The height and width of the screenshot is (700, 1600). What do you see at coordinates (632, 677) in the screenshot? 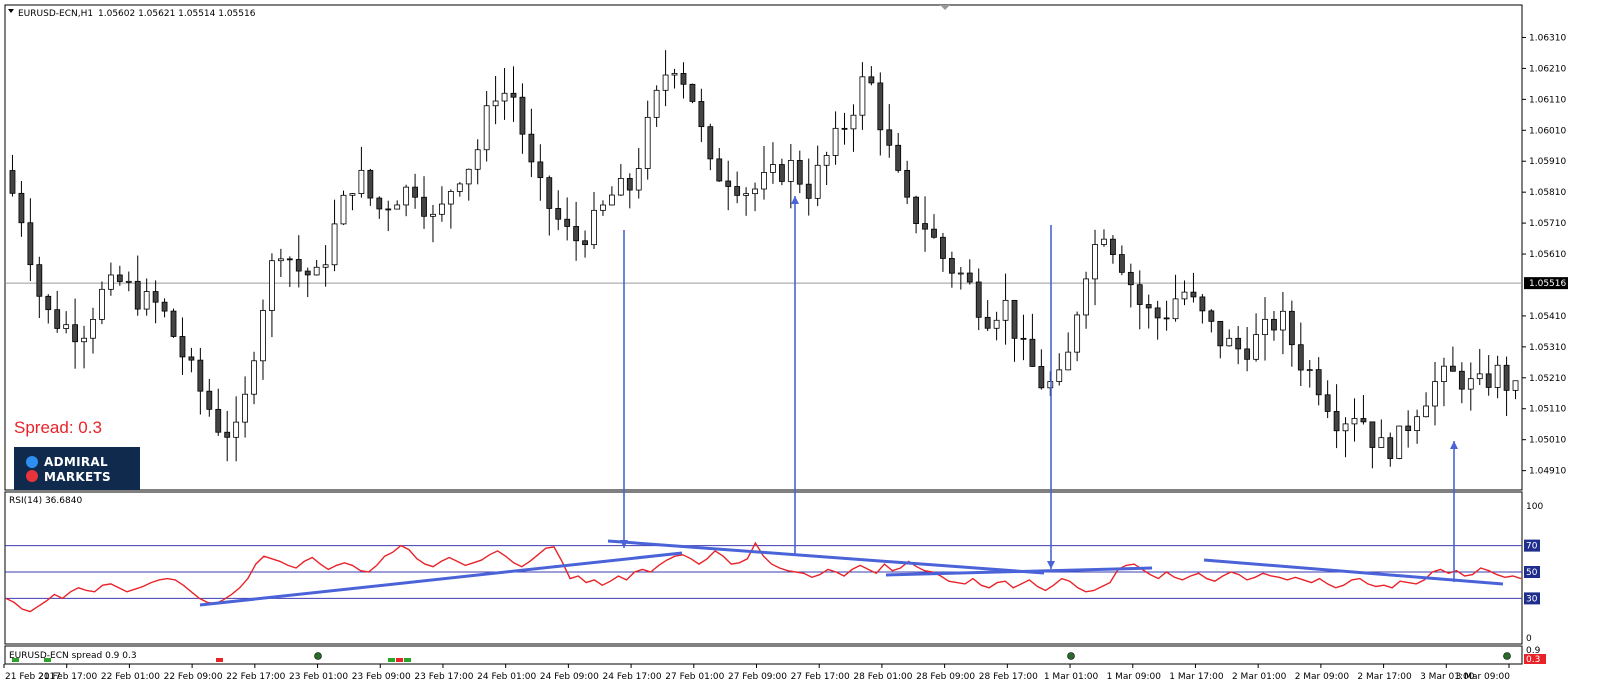
I see `time-label: 24 Feb 17:00` at bounding box center [632, 677].